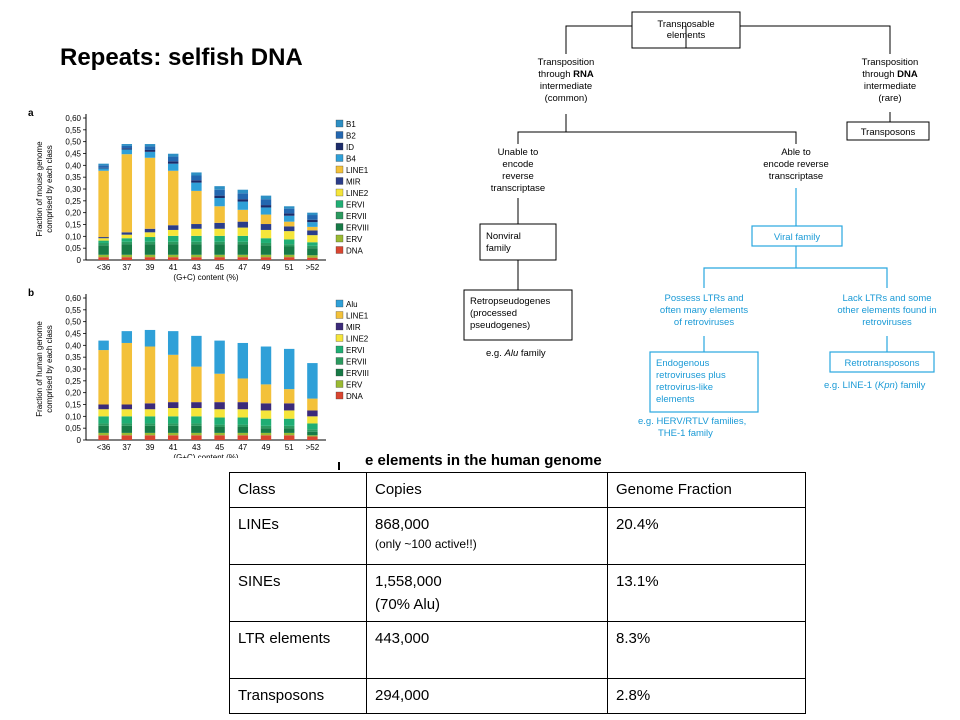  What do you see at coordinates (706, 536) in the screenshot?
I see `cell-fraction: 20.4%` at bounding box center [706, 536].